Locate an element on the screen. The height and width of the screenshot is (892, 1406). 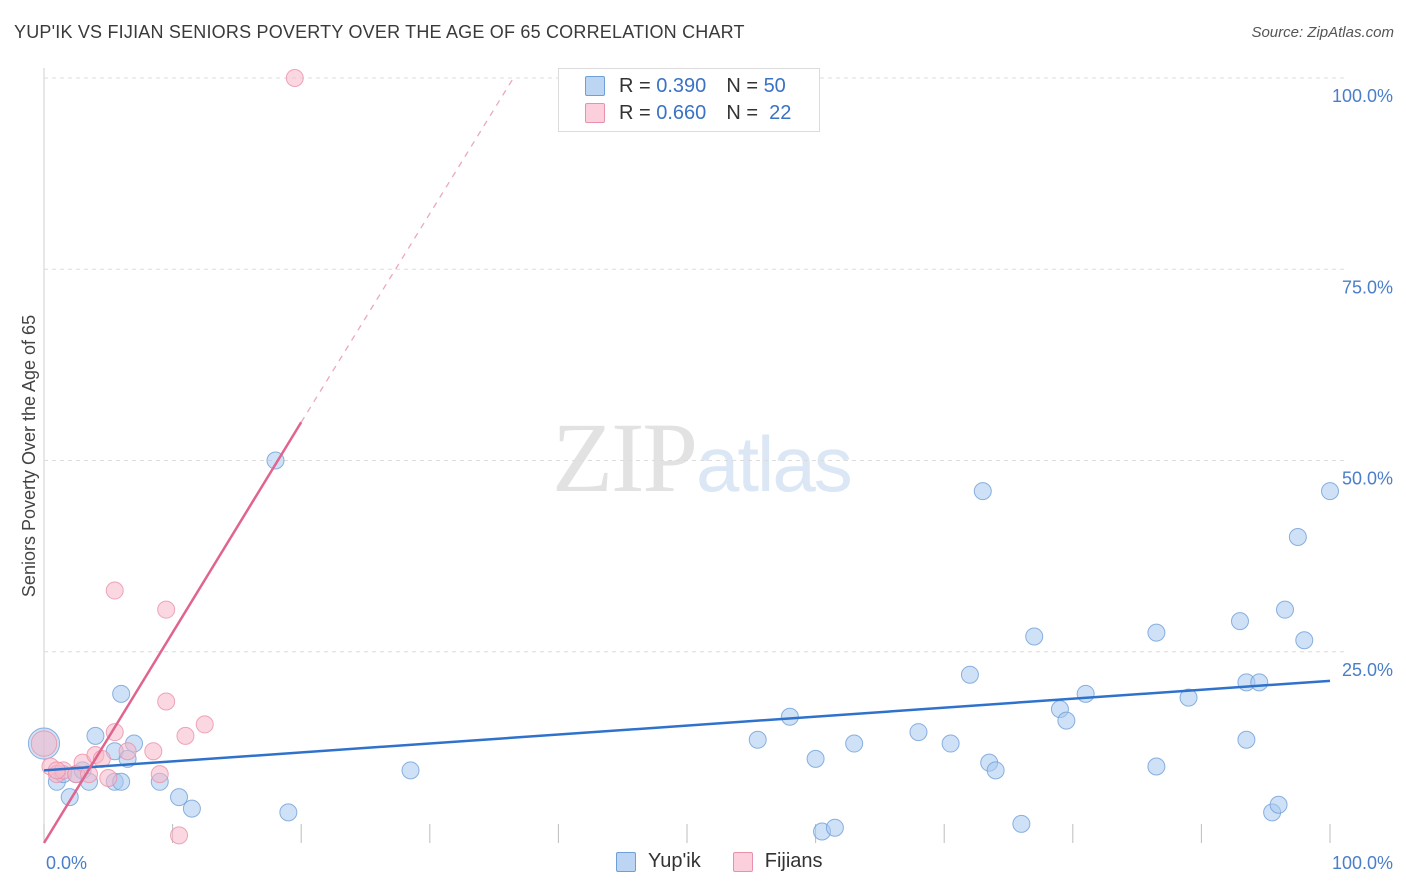
trendline-yupik is located at coordinates (687, 725).